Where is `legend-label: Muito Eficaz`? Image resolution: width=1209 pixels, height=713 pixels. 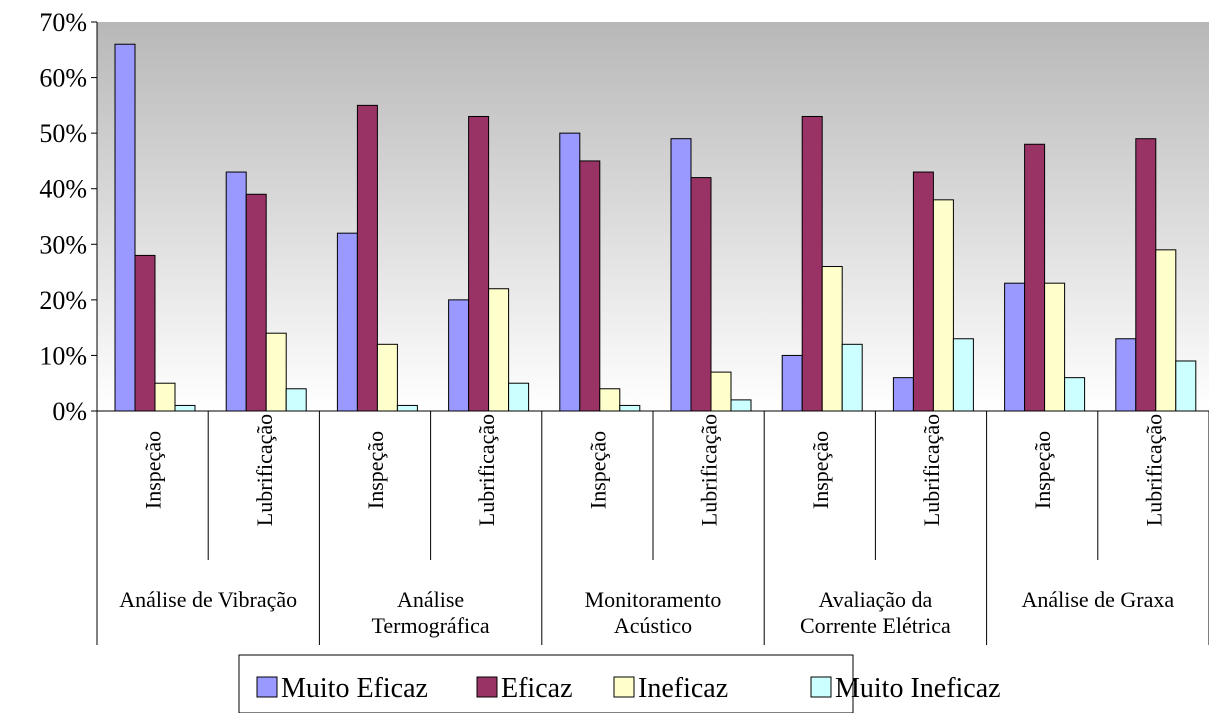 legend-label: Muito Eficaz is located at coordinates (354, 688).